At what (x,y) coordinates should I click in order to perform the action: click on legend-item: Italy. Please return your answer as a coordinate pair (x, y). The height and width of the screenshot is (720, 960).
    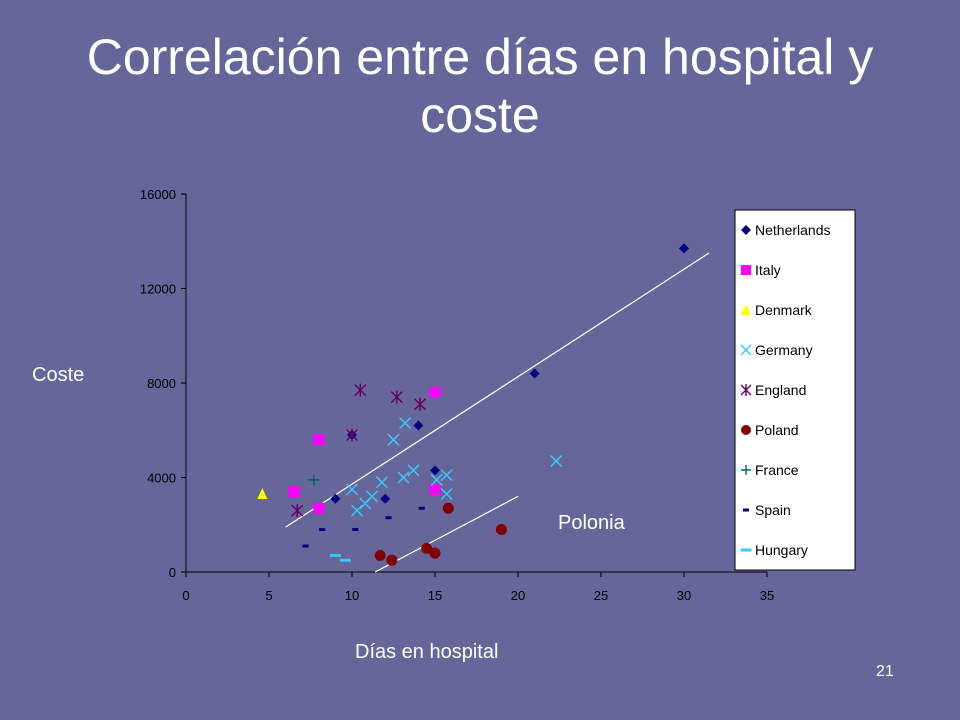
    Looking at the image, I should click on (761, 270).